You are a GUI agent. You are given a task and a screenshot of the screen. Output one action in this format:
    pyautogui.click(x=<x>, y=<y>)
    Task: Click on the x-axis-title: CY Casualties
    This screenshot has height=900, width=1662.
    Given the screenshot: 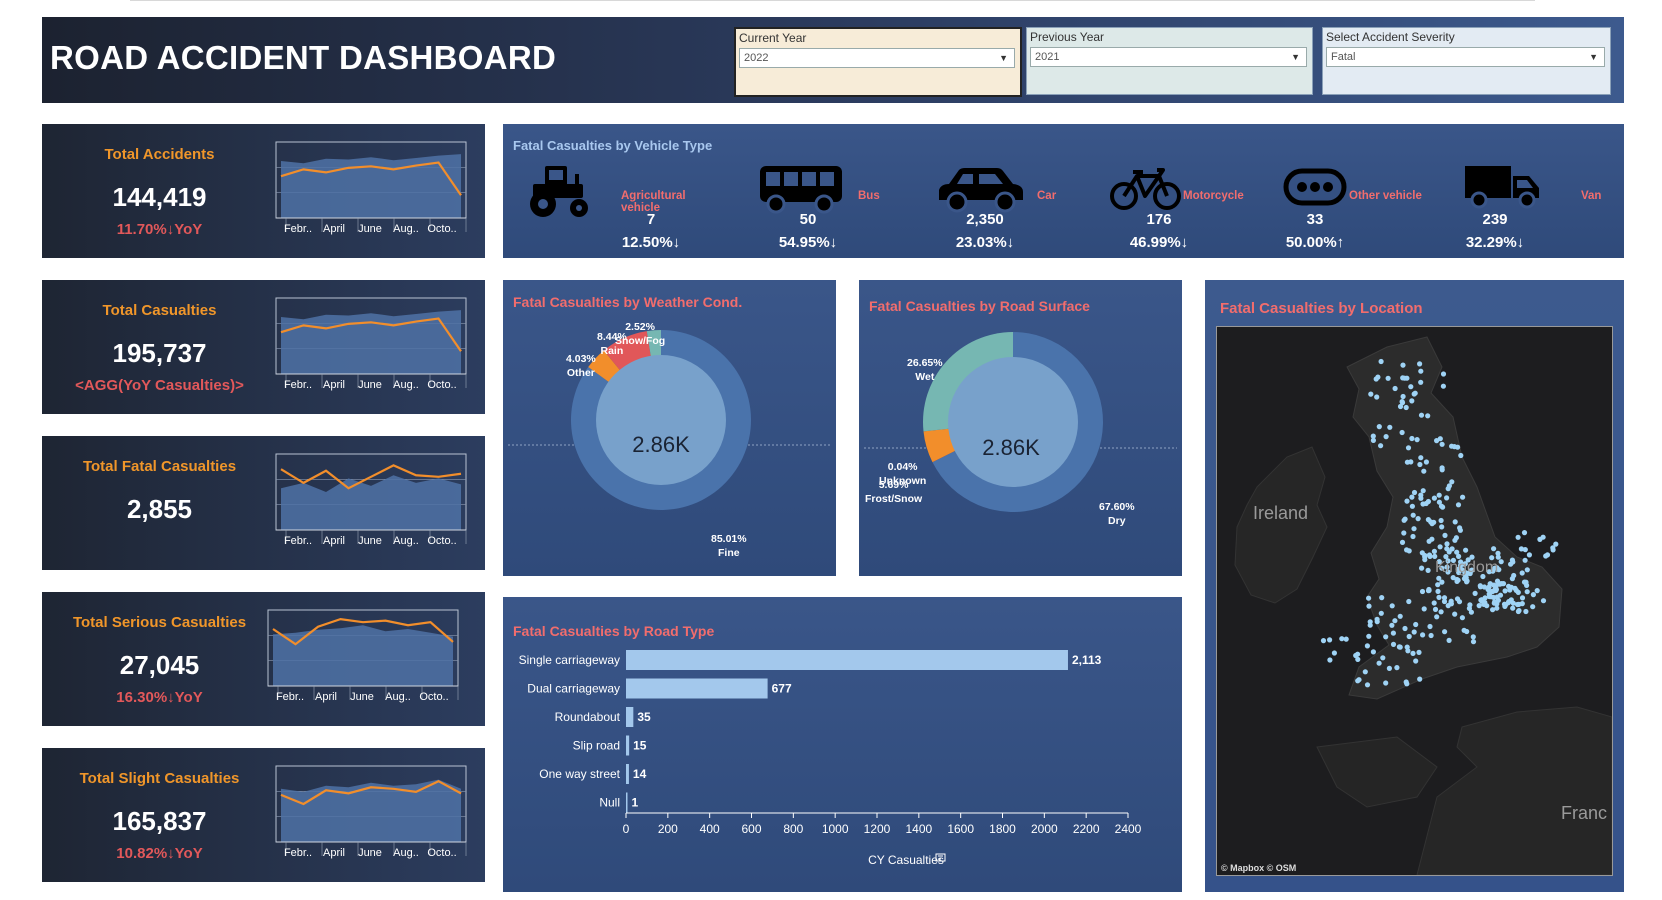 What is the action you would take?
    pyautogui.click(x=906, y=860)
    